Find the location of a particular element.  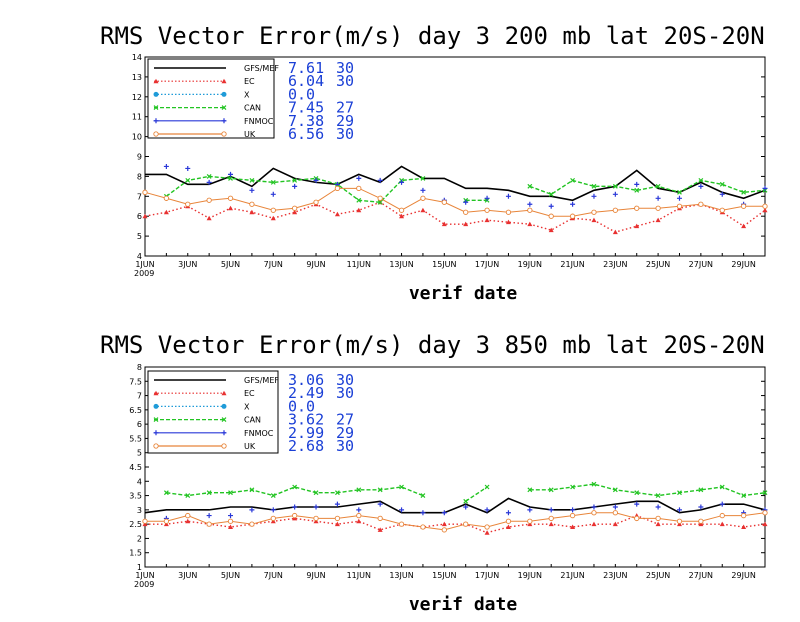

x-tick-label: 5JUN is located at coordinates (230, 575).